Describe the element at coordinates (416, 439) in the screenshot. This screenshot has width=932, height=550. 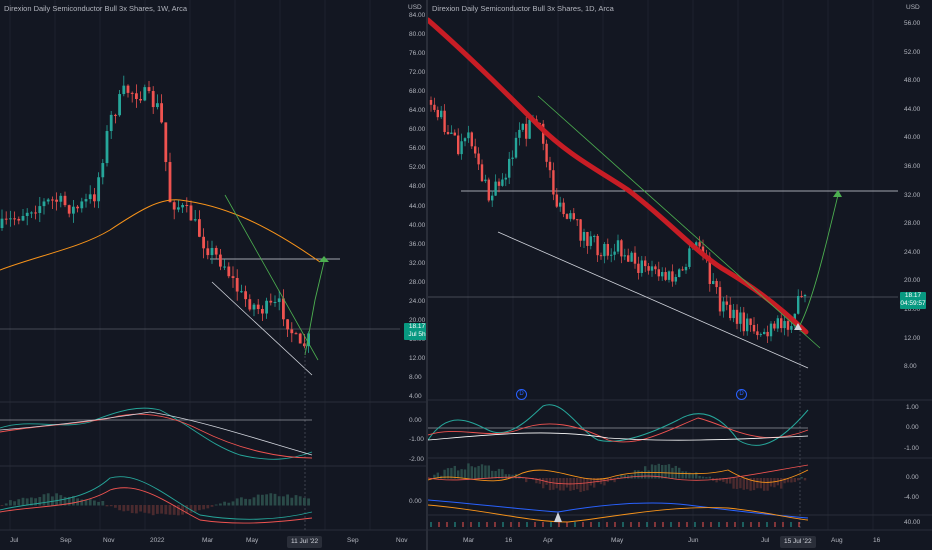
I see `weekly-sub1-label-1: -1.00` at that location.